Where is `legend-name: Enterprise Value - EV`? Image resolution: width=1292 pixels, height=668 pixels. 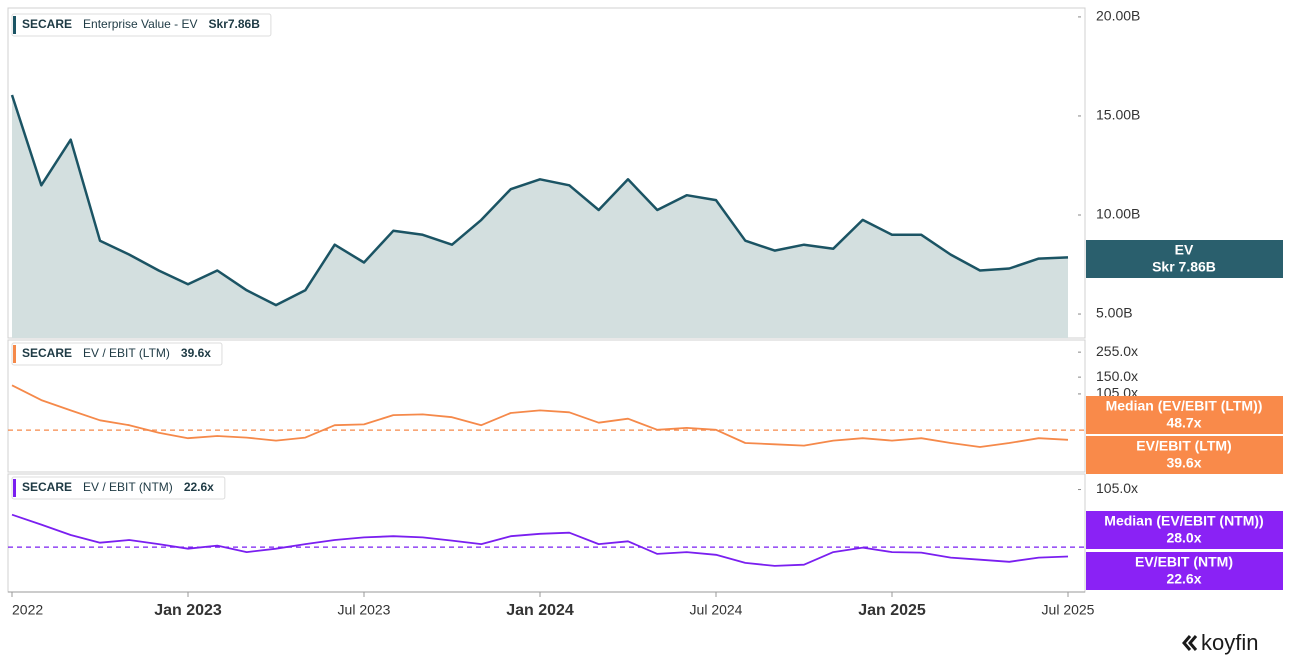 legend-name: Enterprise Value - EV is located at coordinates (140, 24).